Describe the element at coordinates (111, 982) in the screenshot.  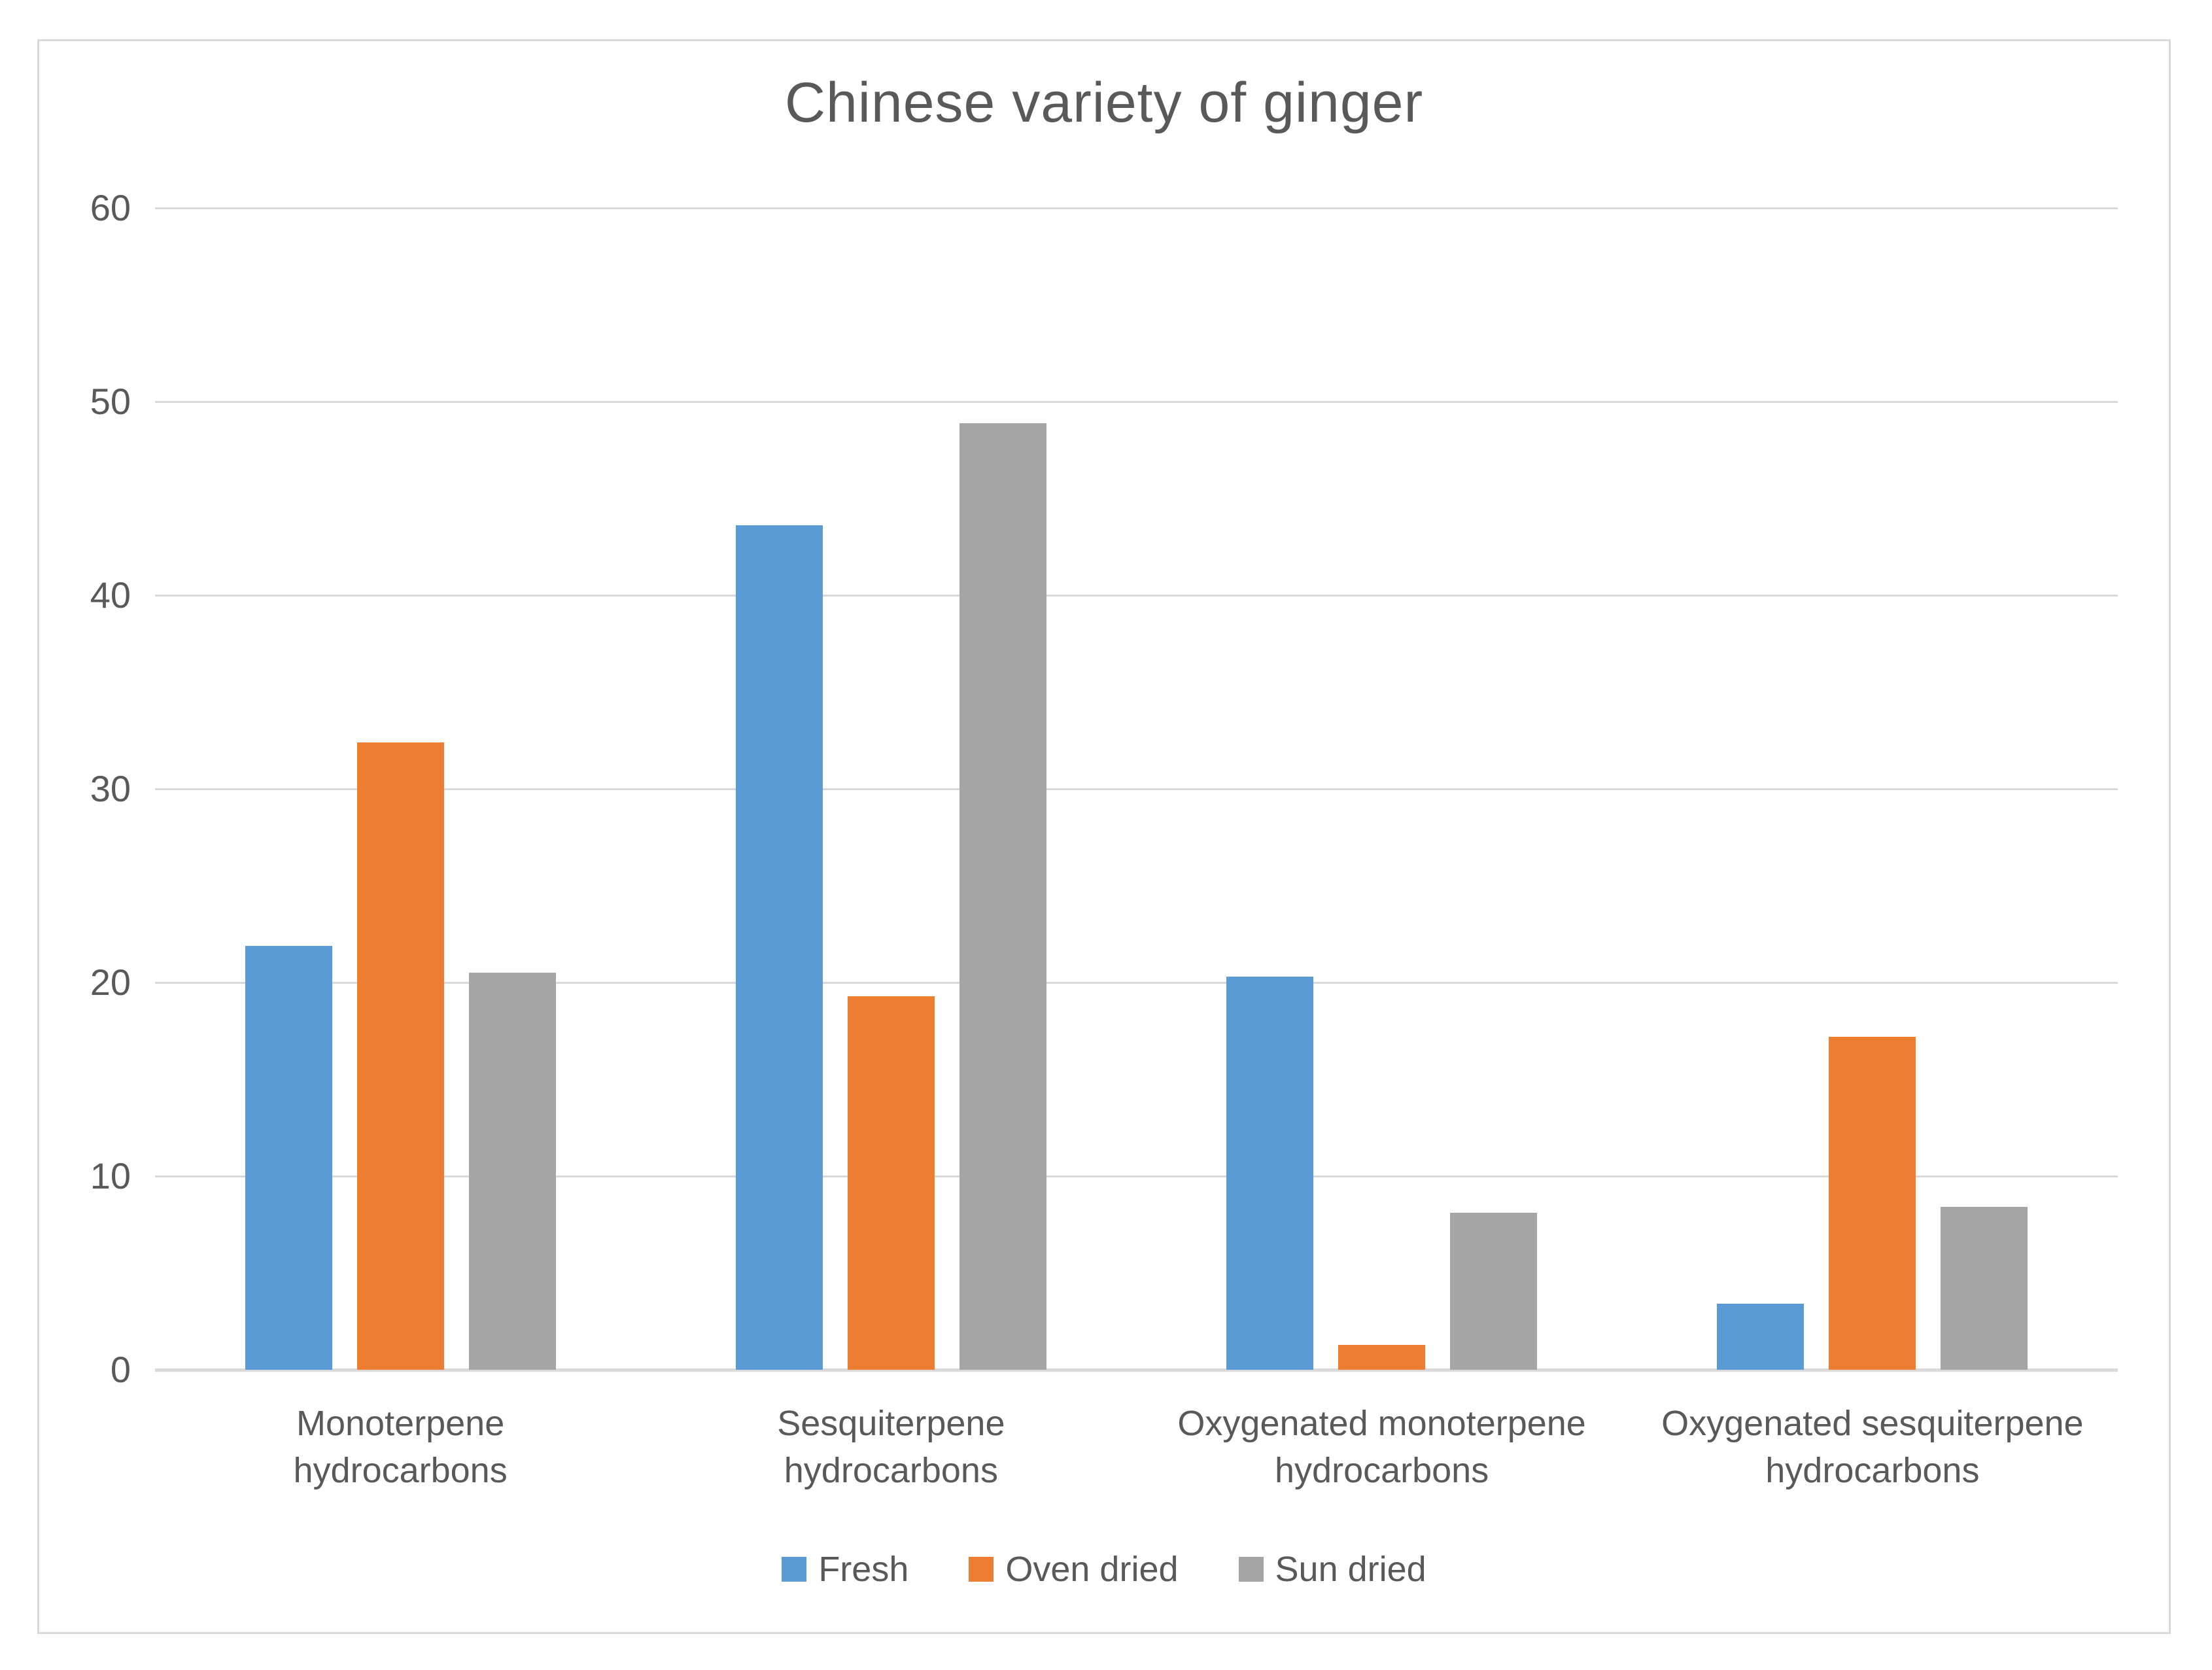
I see `y-axis-tick-label: 20` at that location.